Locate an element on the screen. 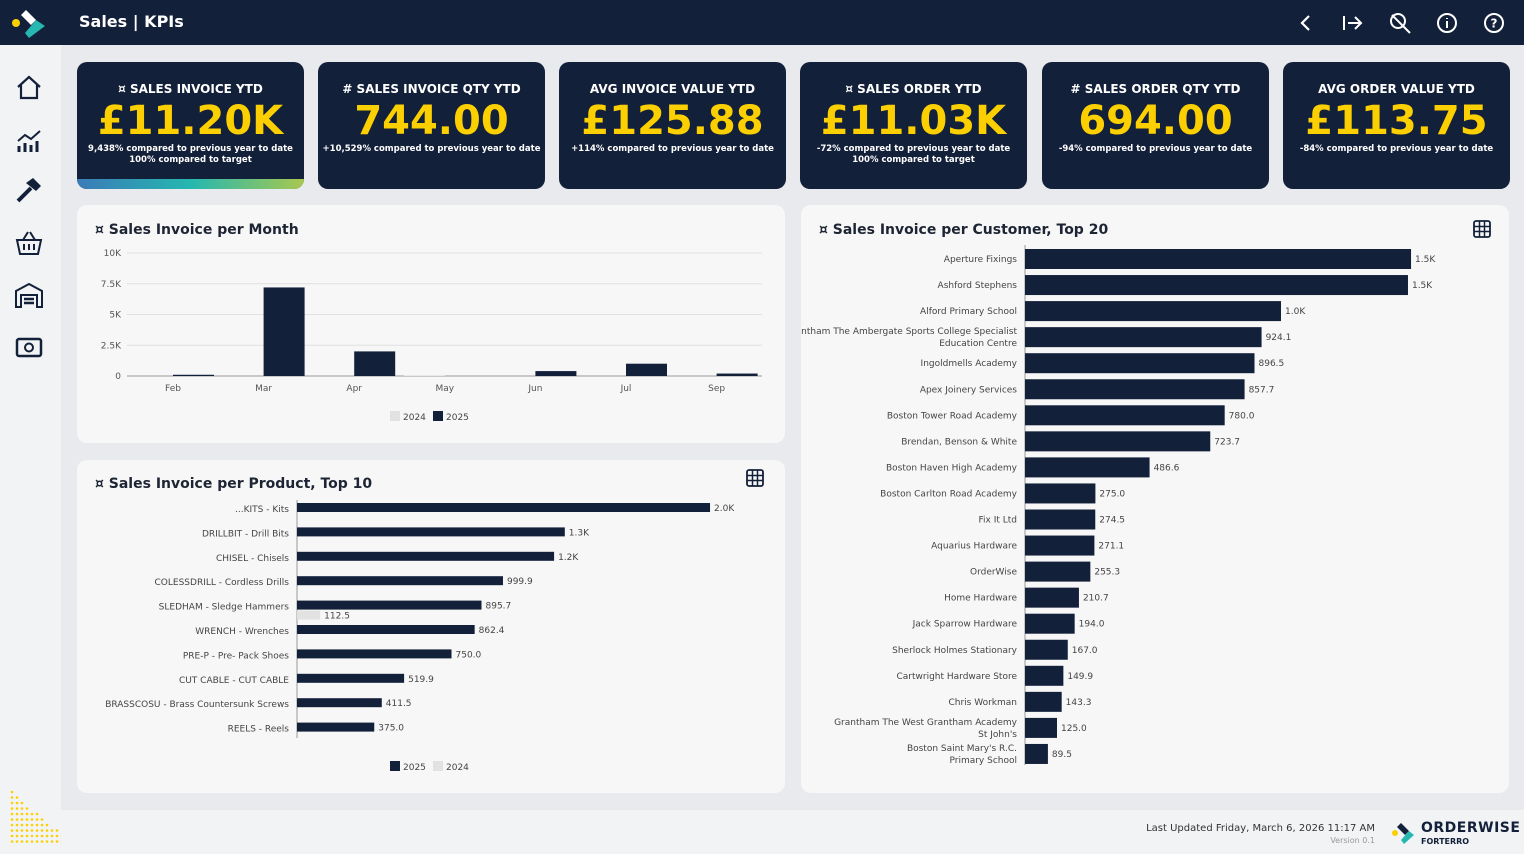 The width and height of the screenshot is (1524, 854). y-category-label: Boston Carlton Road Academy is located at coordinates (948, 494).